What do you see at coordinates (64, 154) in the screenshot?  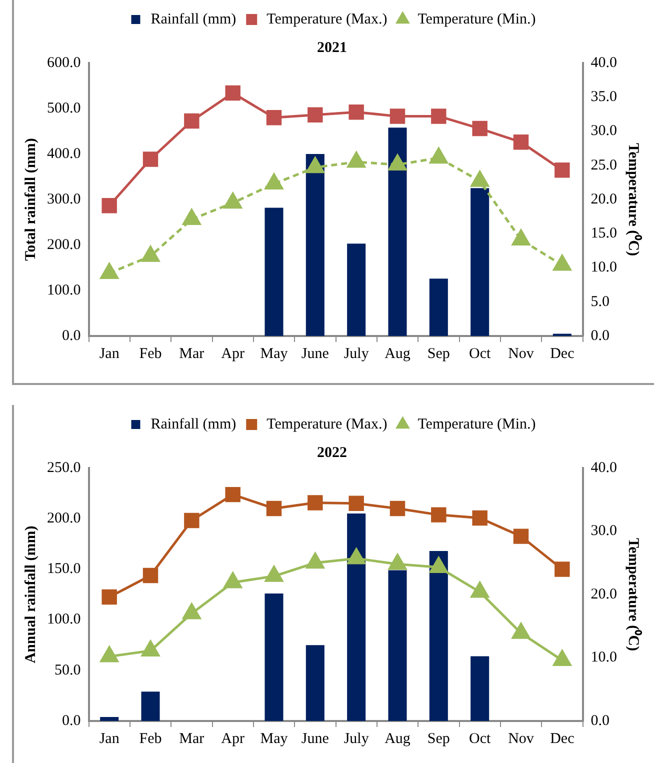 I see `y-tick-label: 400.0` at bounding box center [64, 154].